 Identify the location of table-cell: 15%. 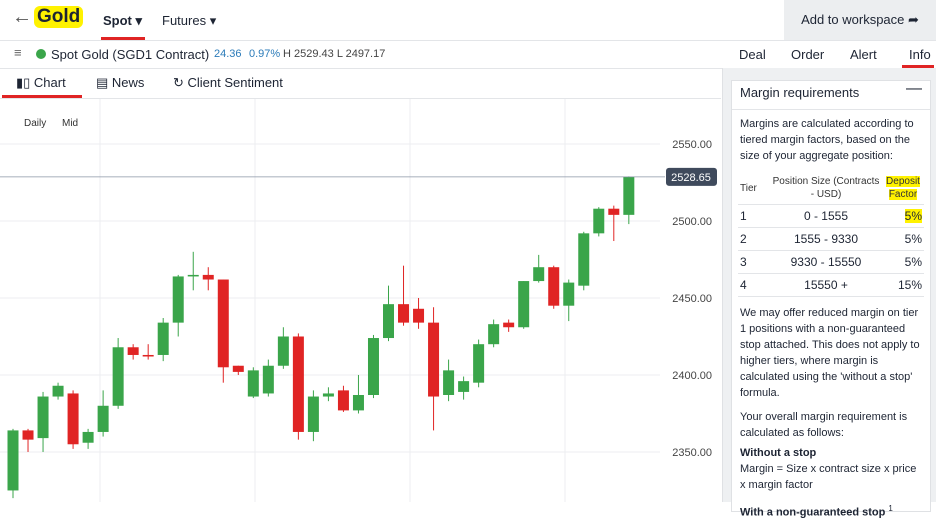
(903, 285).